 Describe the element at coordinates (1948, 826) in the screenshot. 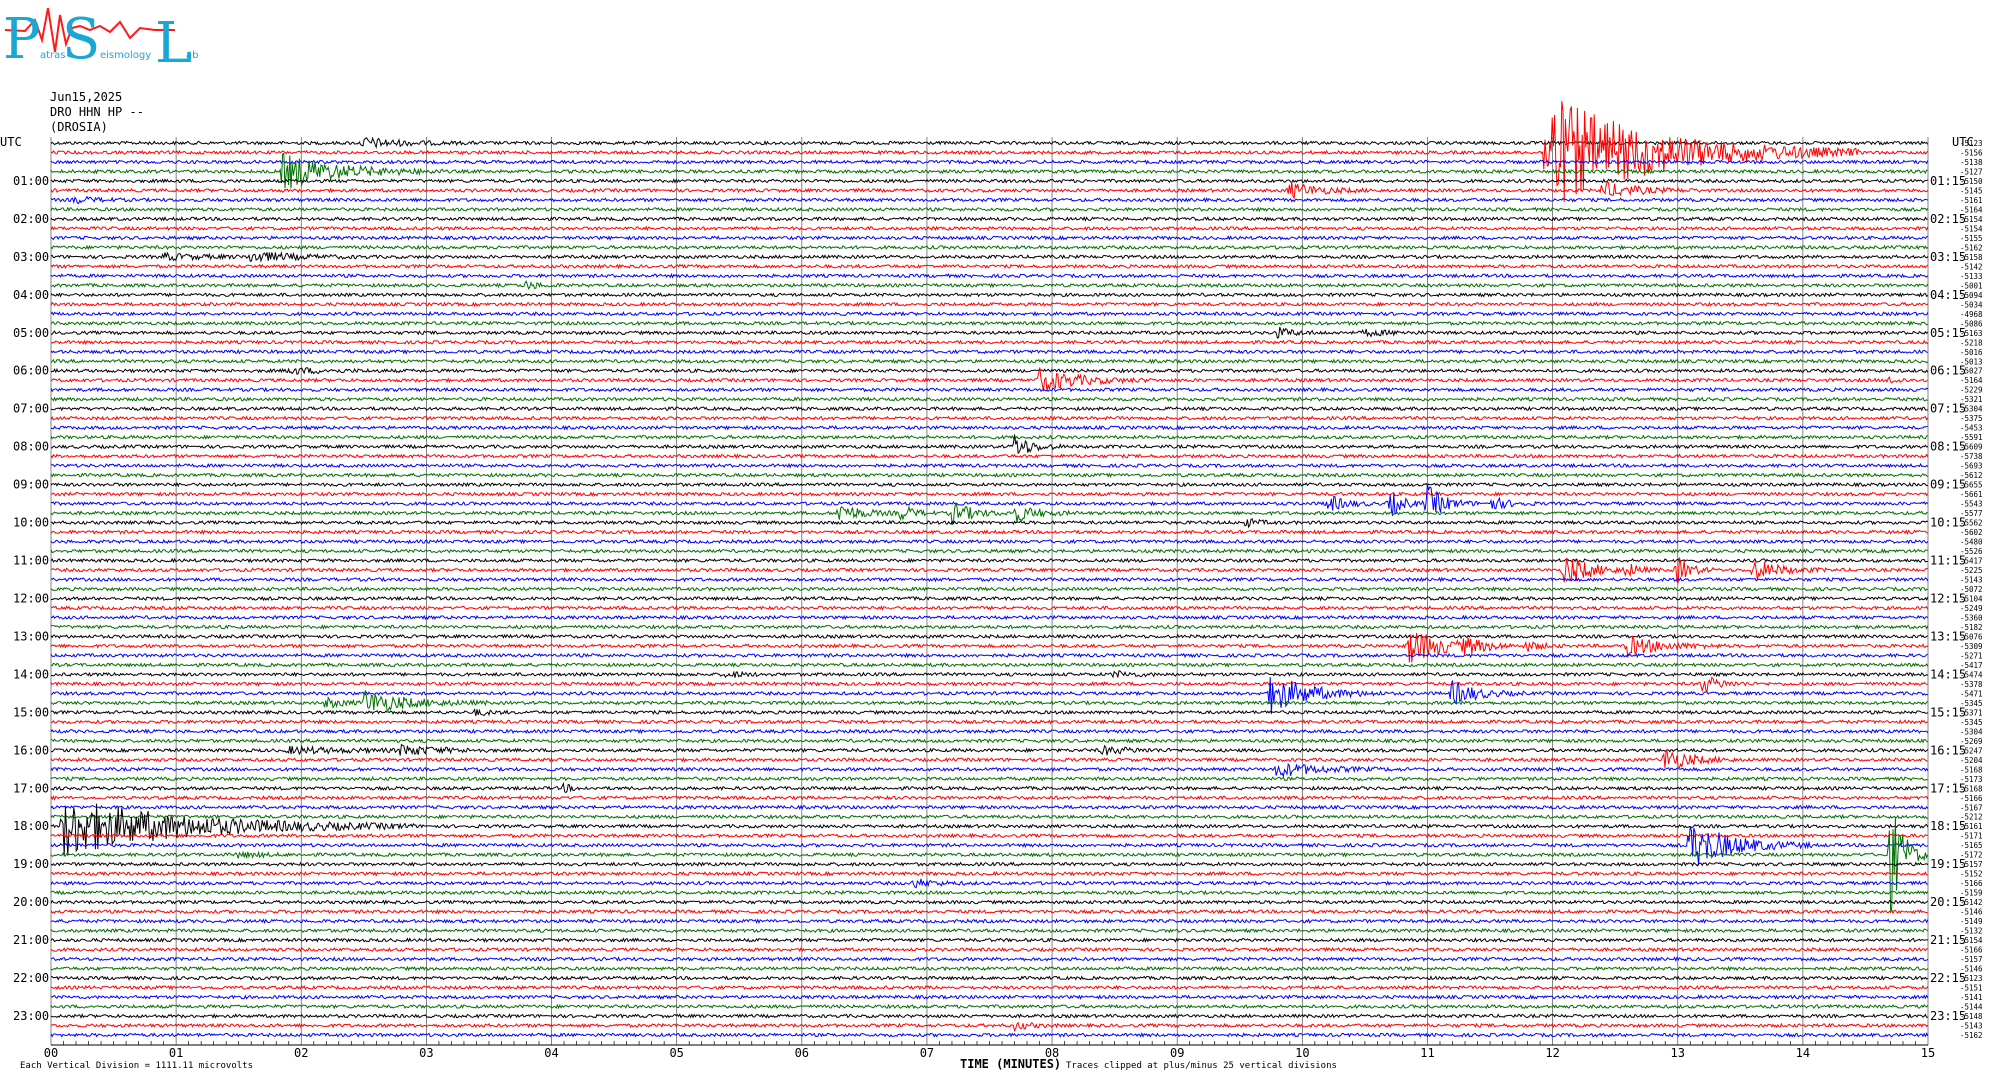

I see `right-hour-label: 18:15` at that location.